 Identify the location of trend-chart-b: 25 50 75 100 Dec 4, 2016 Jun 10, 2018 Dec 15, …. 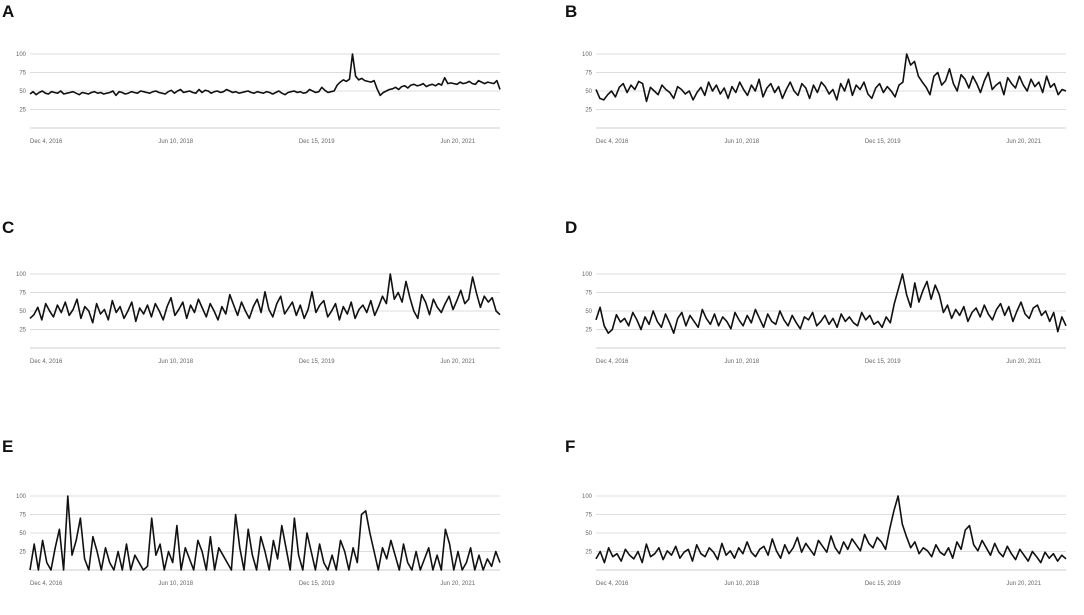
(824, 98).